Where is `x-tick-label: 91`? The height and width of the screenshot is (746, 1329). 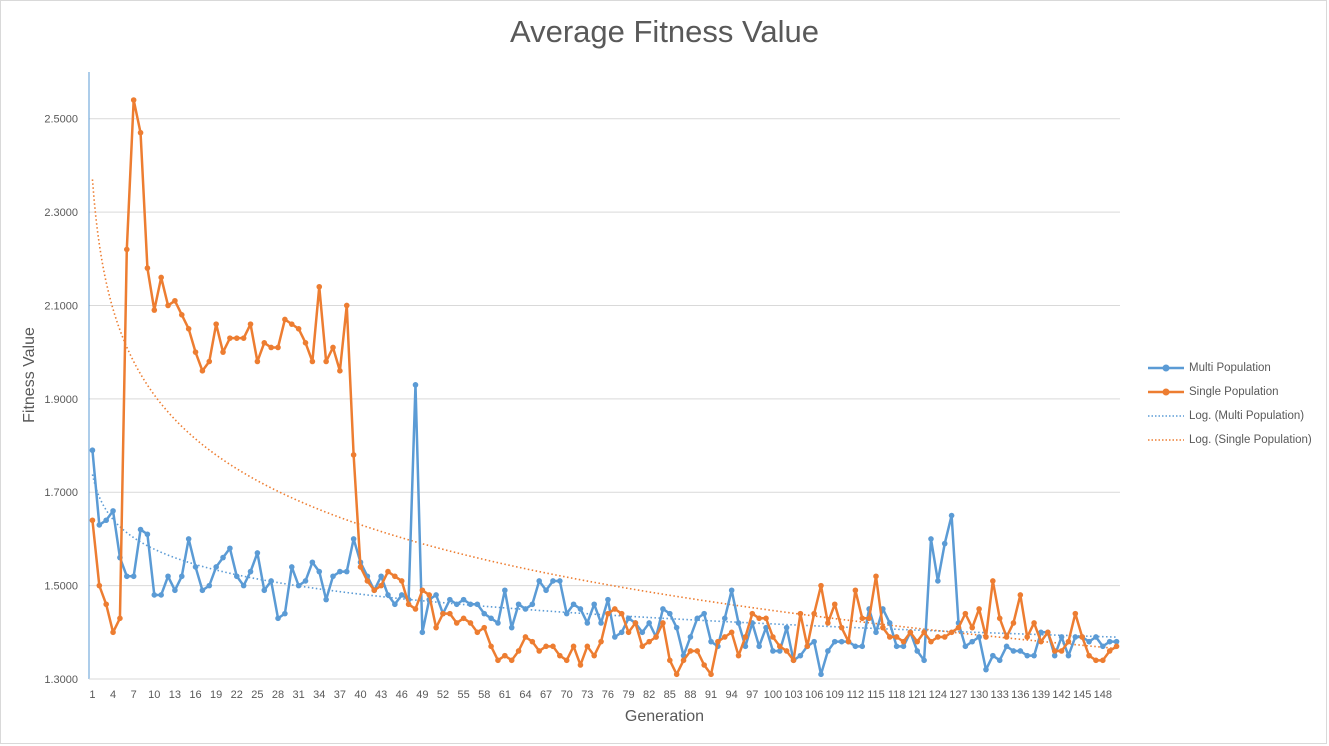 x-tick-label: 91 is located at coordinates (711, 695).